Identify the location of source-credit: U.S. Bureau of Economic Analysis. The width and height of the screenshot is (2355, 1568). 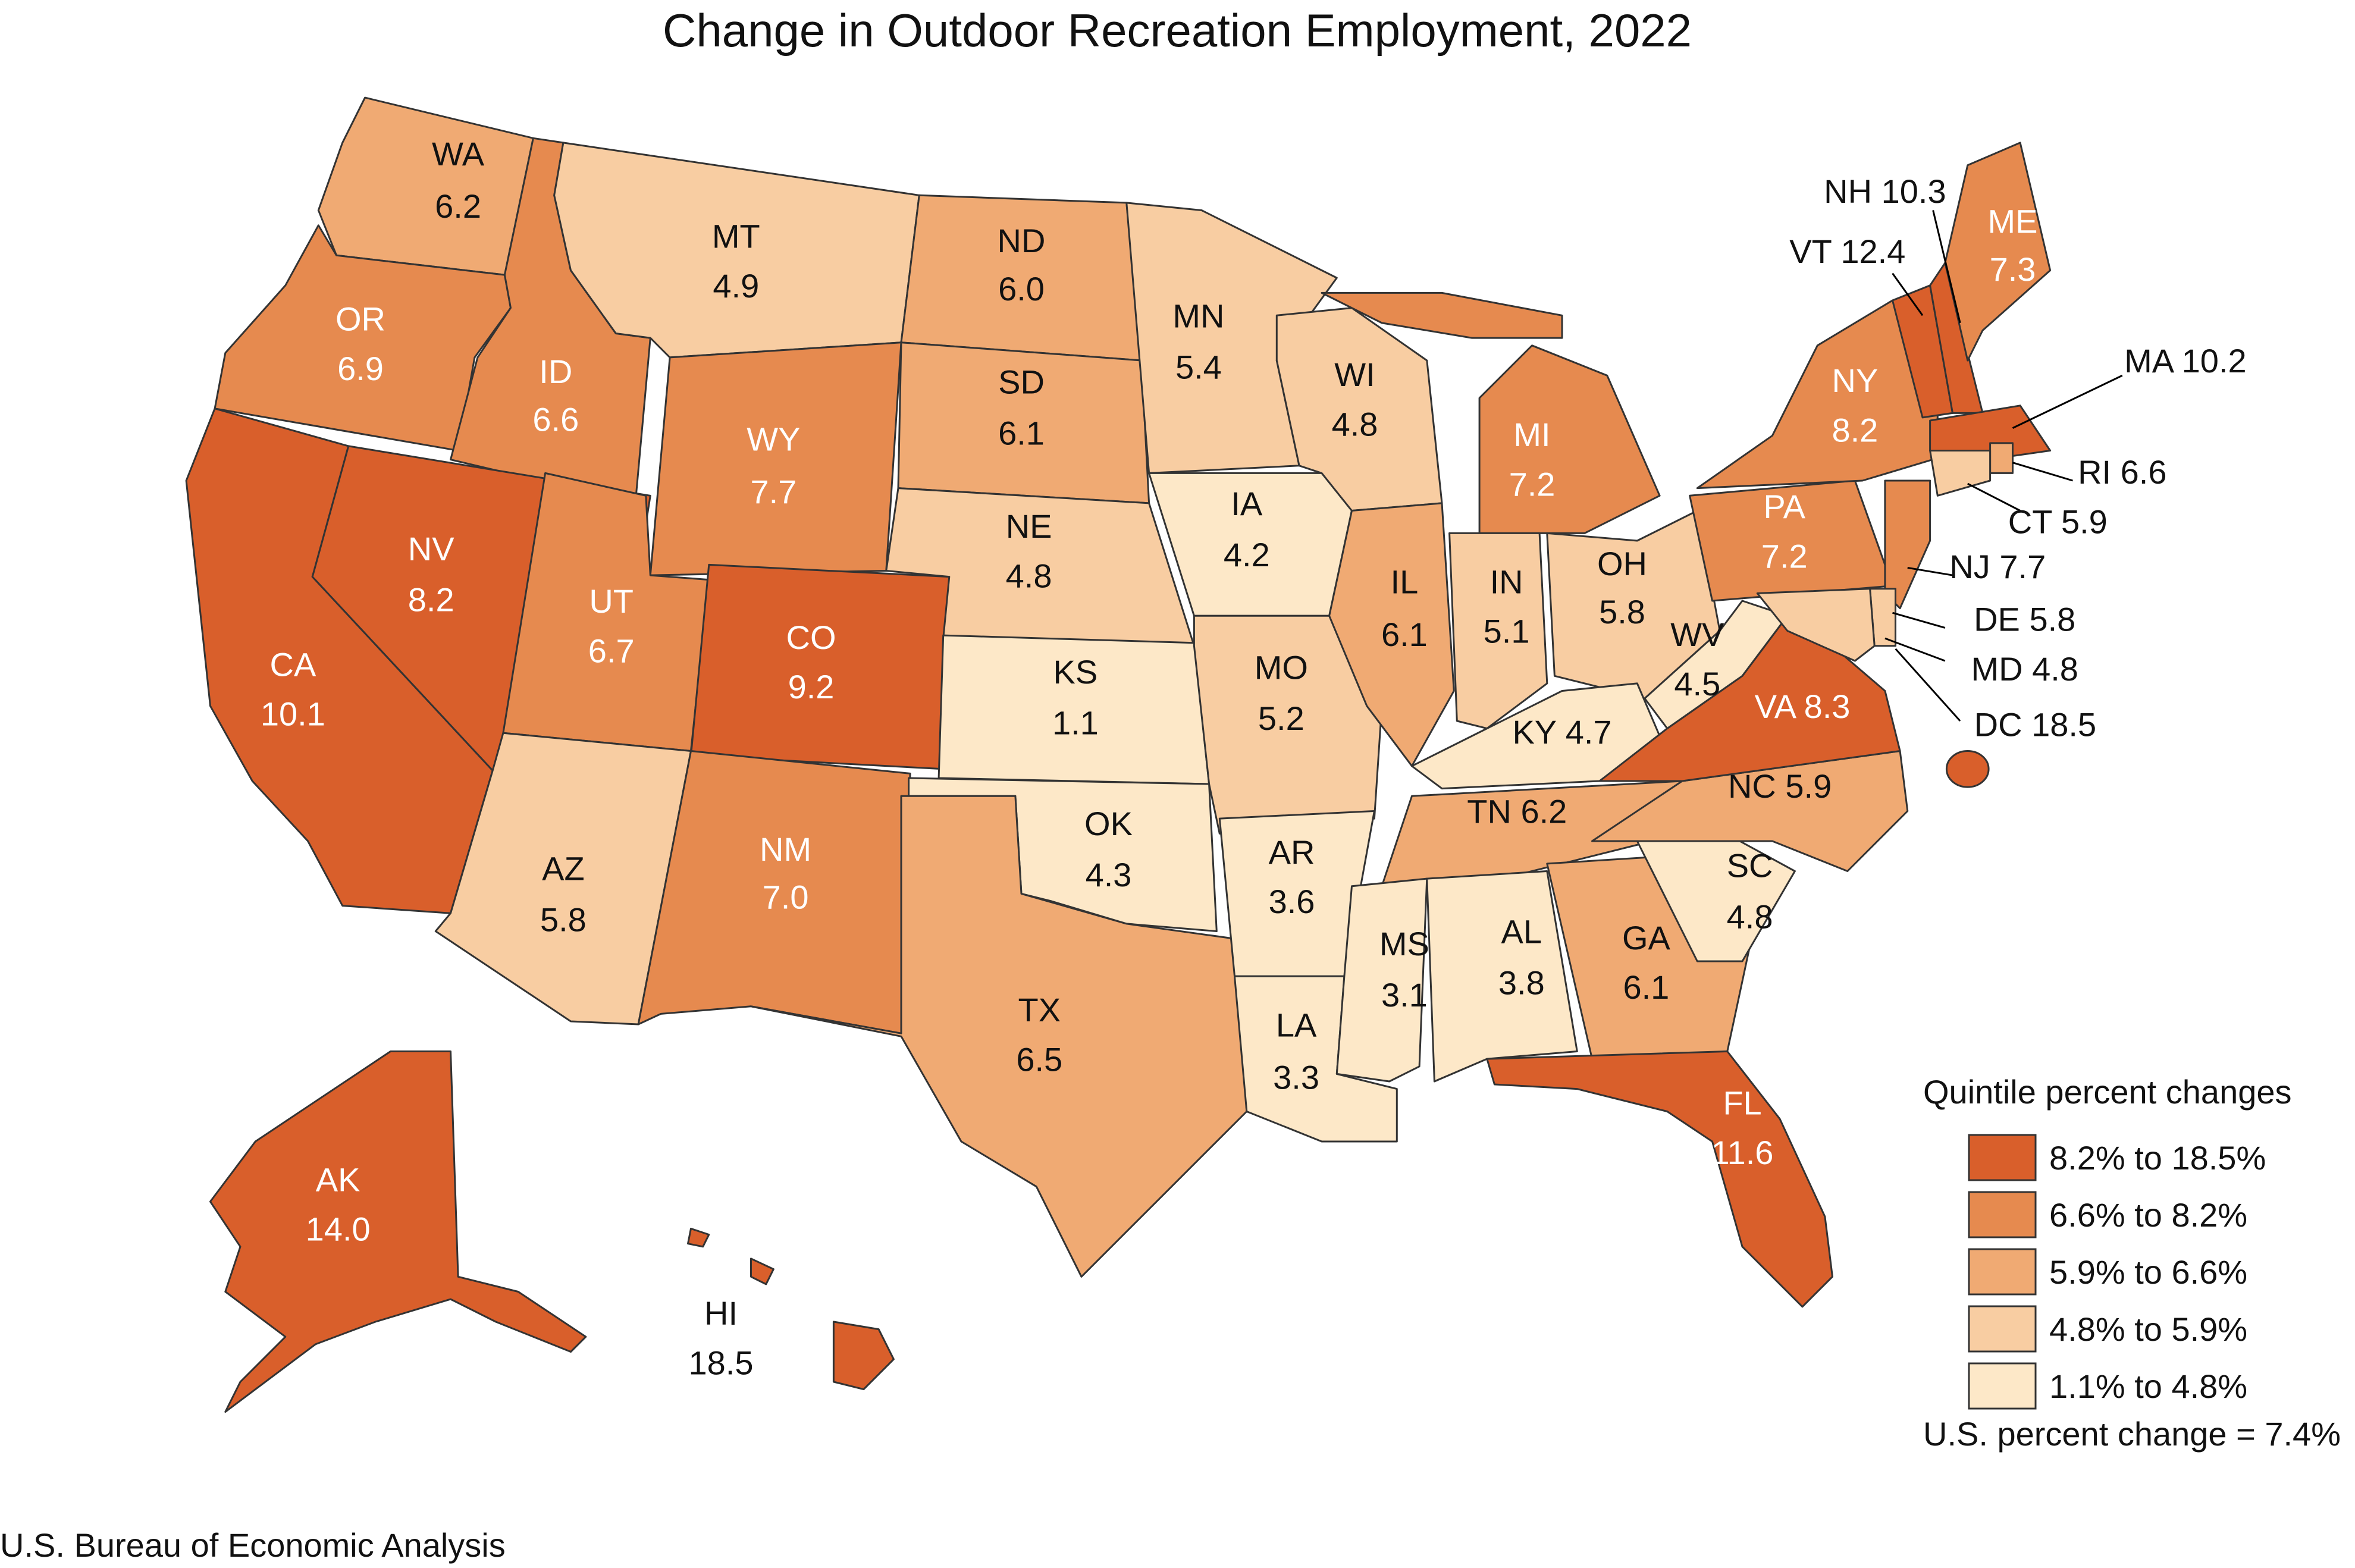
(253, 1545).